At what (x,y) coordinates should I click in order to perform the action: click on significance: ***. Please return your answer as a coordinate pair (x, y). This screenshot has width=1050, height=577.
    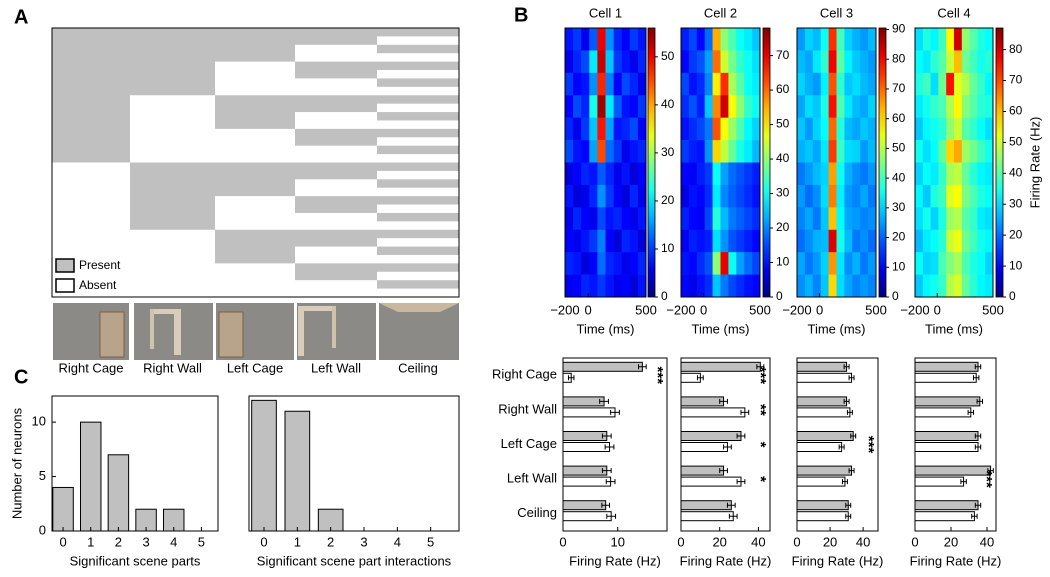
    Looking at the image, I should click on (760, 376).